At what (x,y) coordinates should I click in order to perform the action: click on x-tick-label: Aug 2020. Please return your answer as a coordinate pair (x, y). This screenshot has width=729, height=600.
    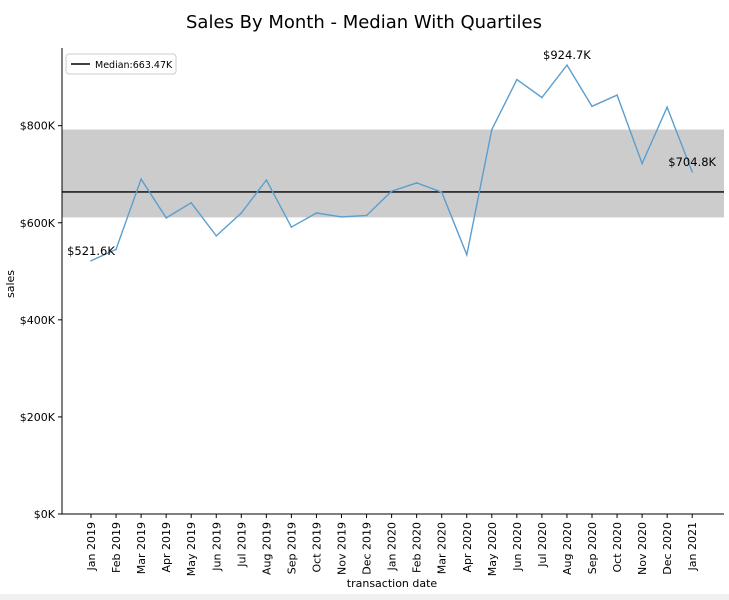
    Looking at the image, I should click on (567, 548).